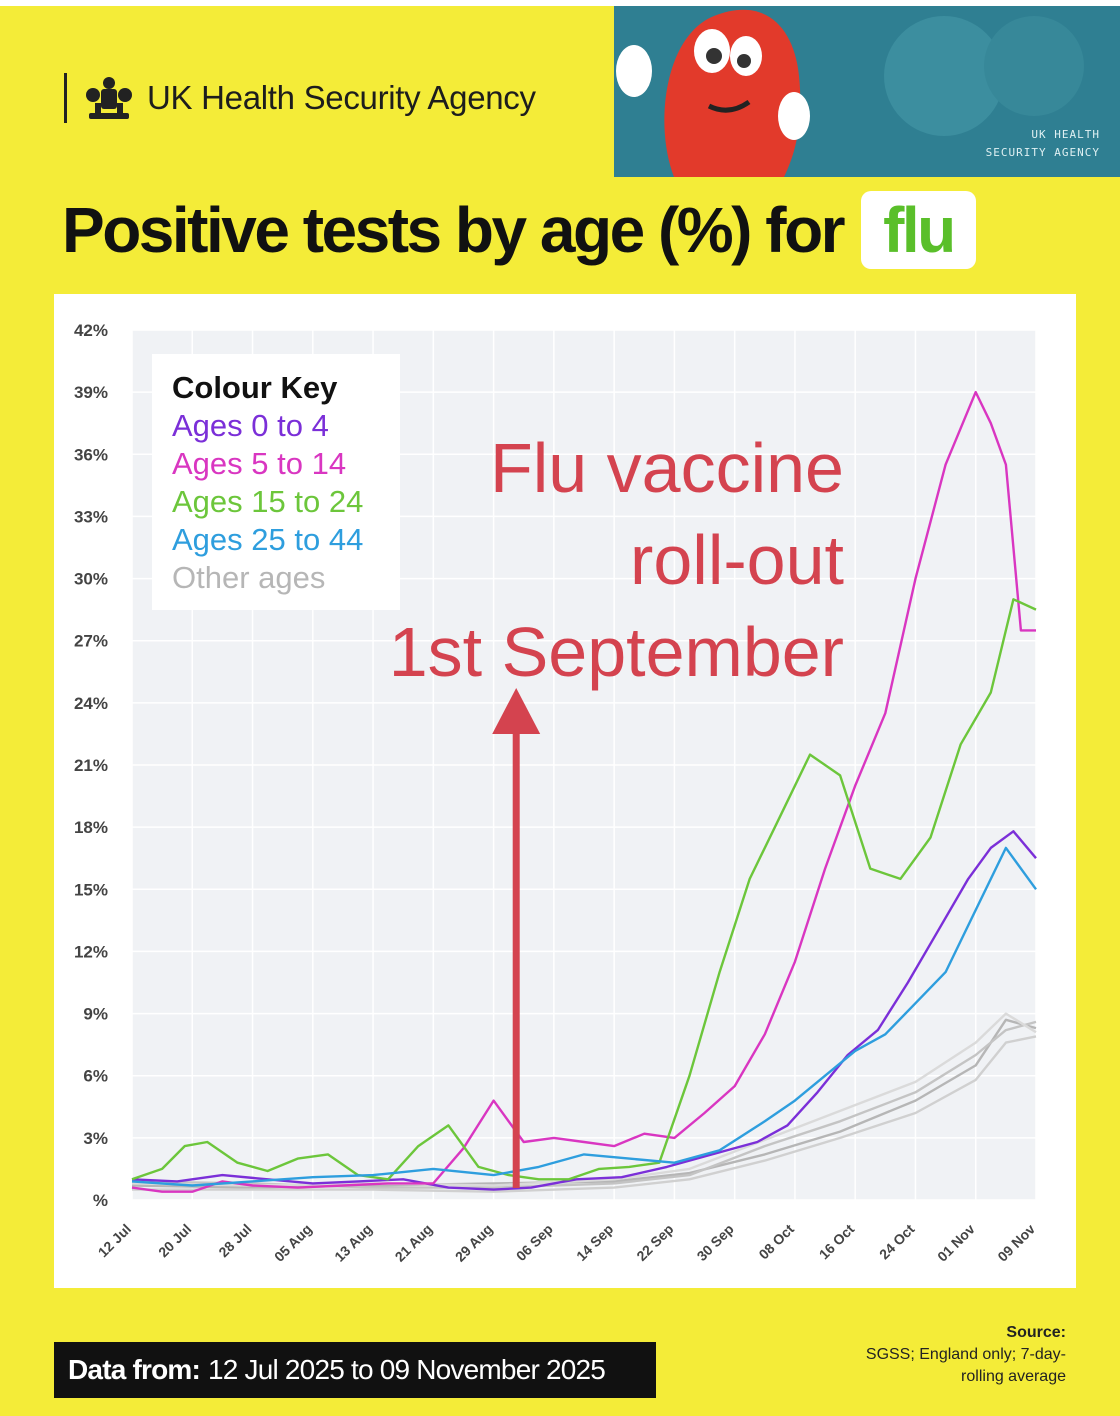 Image resolution: width=1120 pixels, height=1416 pixels. I want to click on campaign-banner: UK HEALTH SECURITY AGENCY, so click(867, 91).